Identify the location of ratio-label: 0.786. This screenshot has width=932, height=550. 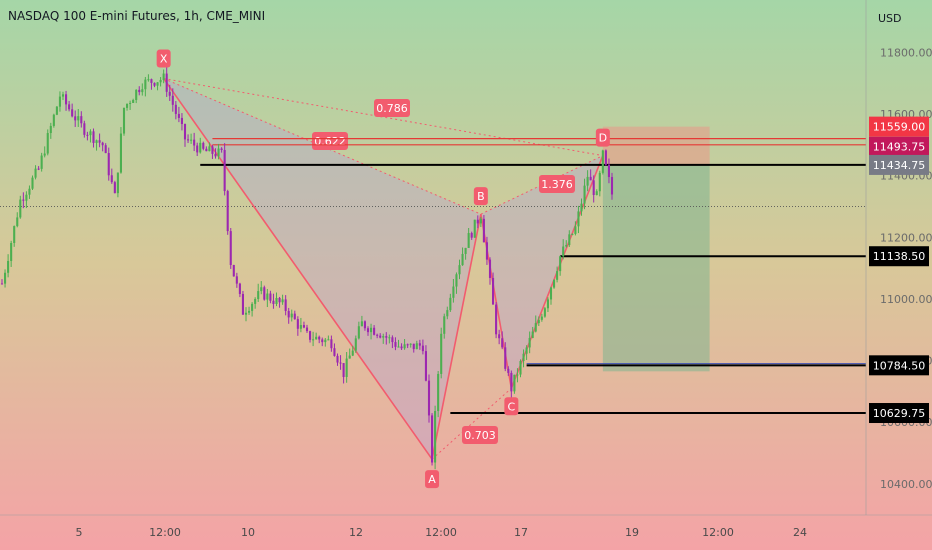
(392, 108).